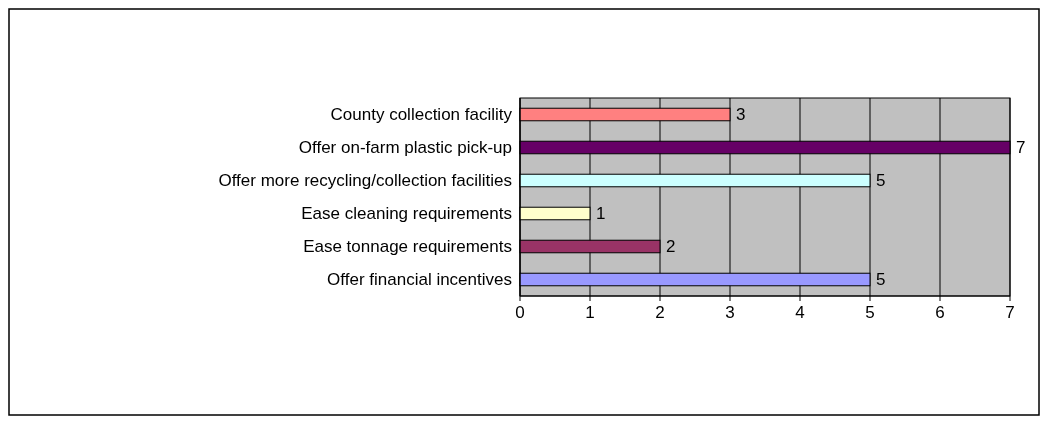 The height and width of the screenshot is (424, 1048). Describe the element at coordinates (601, 213) in the screenshot. I see `data-label: 1` at that location.